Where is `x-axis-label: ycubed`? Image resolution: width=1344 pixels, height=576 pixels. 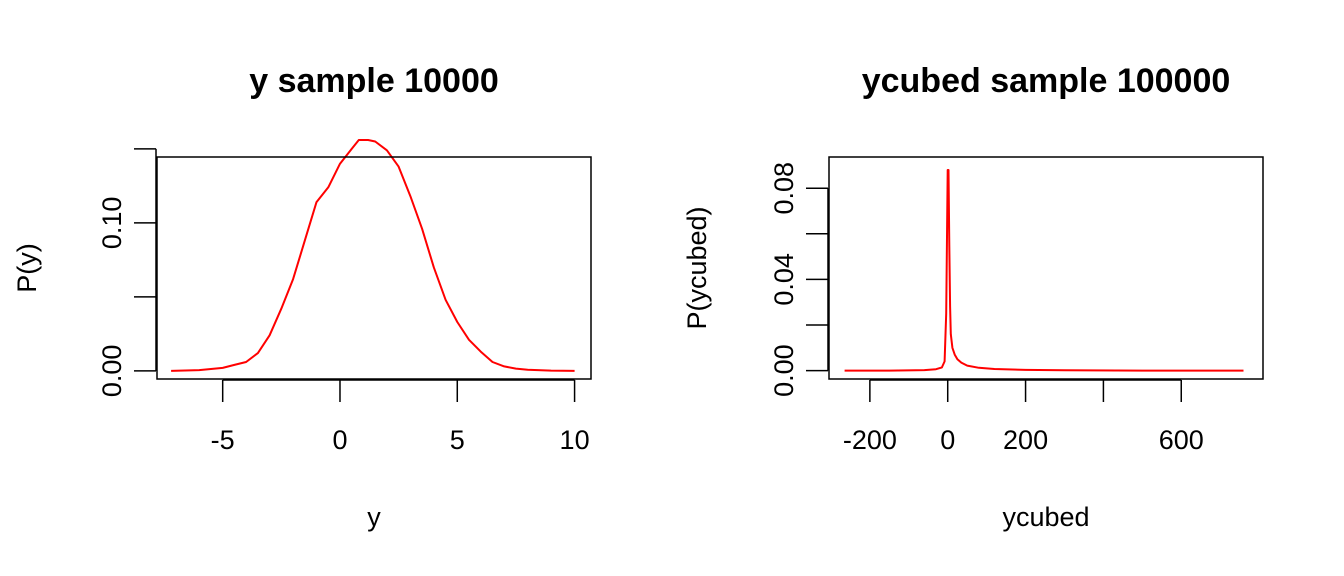
x-axis-label: ycubed is located at coordinates (1045, 517).